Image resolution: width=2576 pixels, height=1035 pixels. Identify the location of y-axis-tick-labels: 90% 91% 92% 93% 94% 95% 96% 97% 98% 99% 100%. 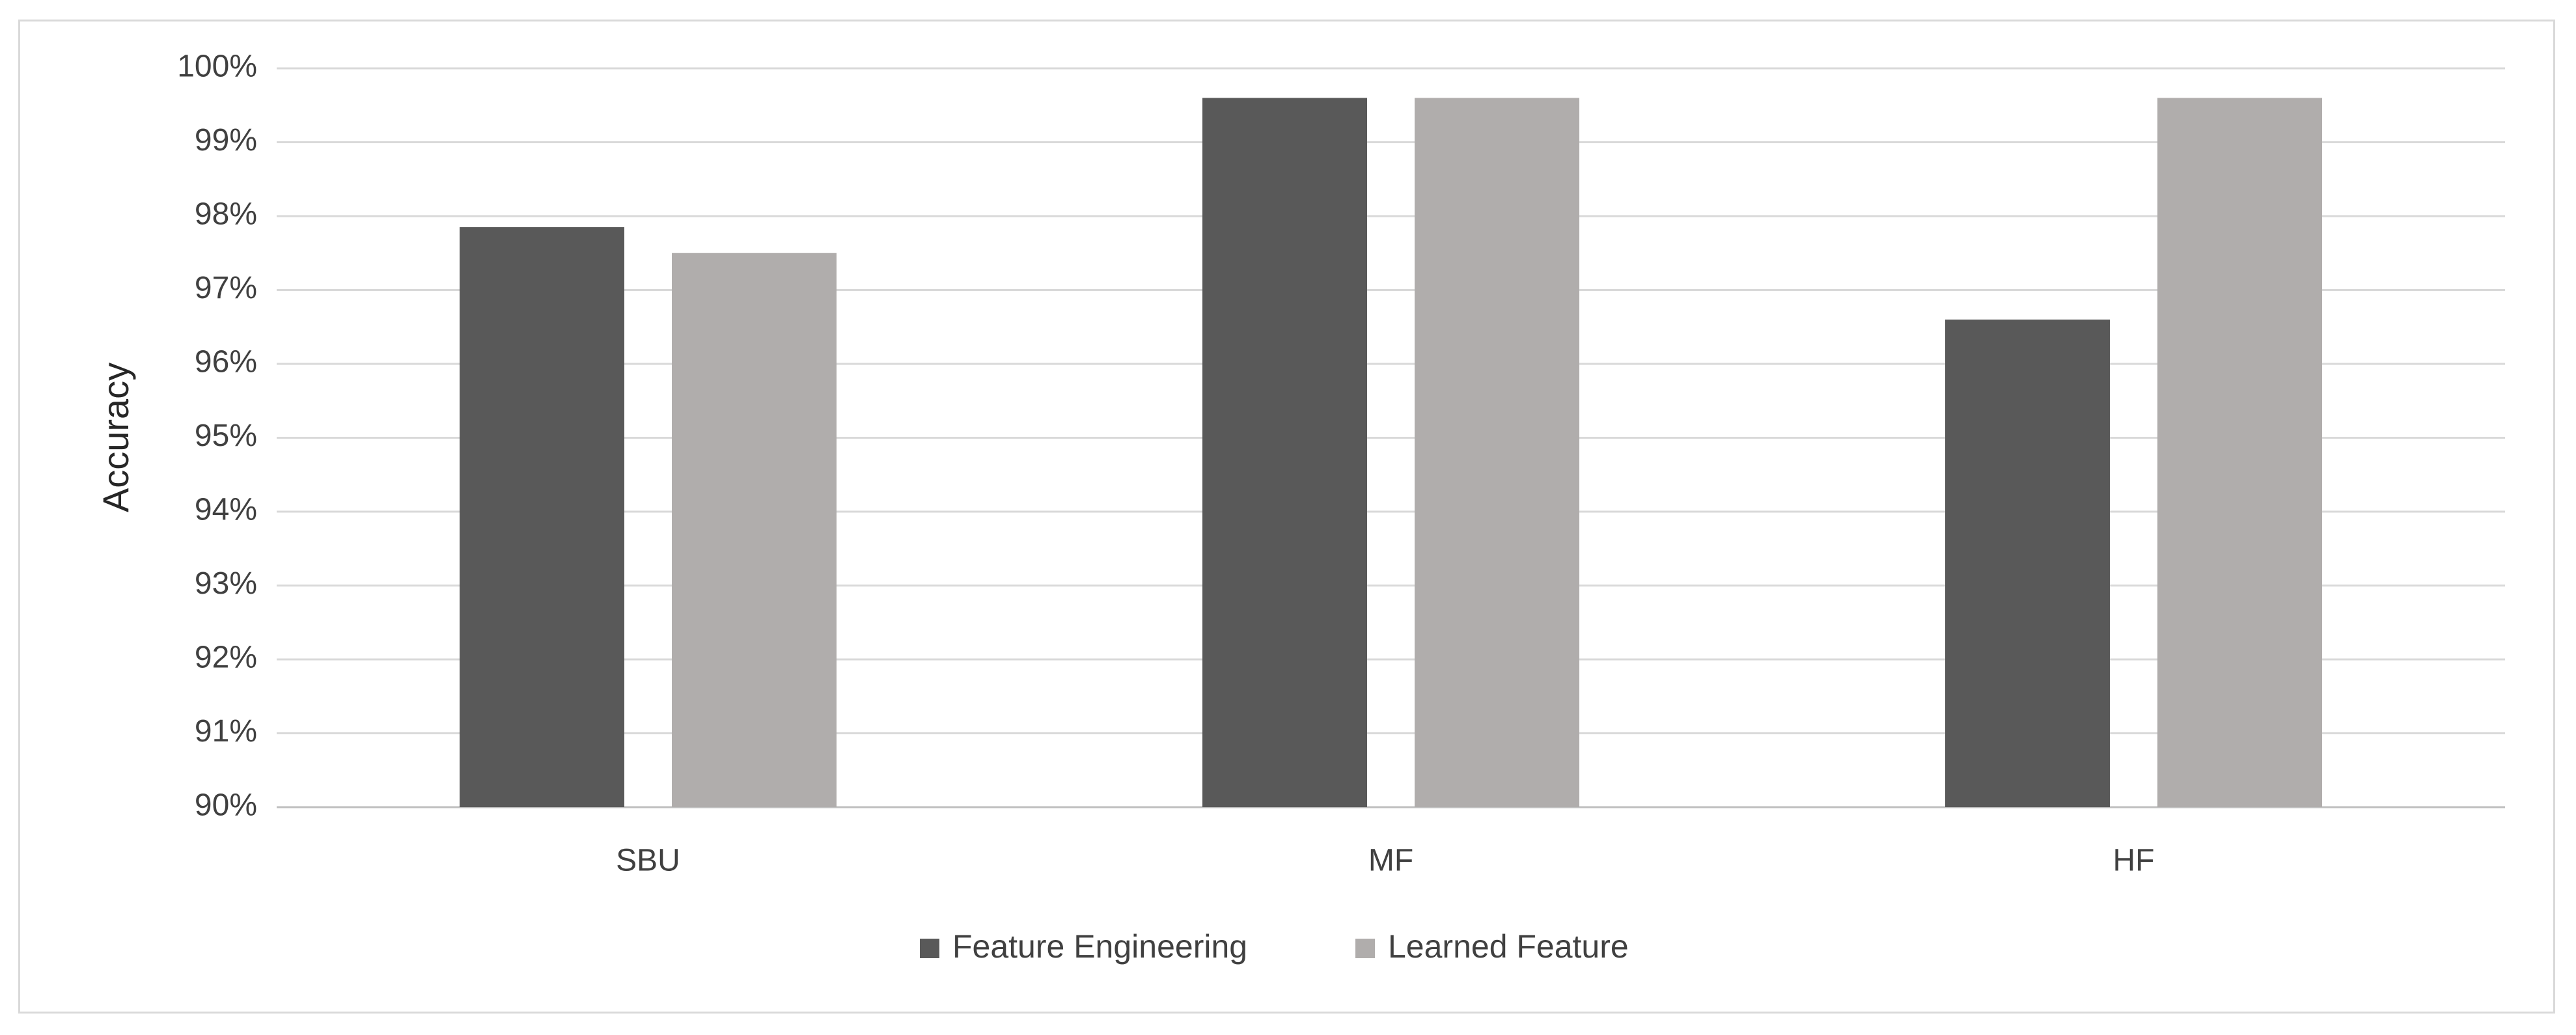
(217, 436).